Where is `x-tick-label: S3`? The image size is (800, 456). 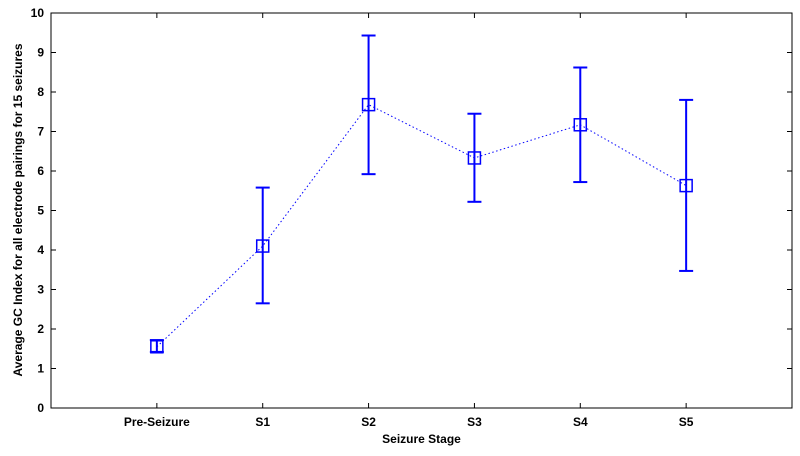 x-tick-label: S3 is located at coordinates (474, 422).